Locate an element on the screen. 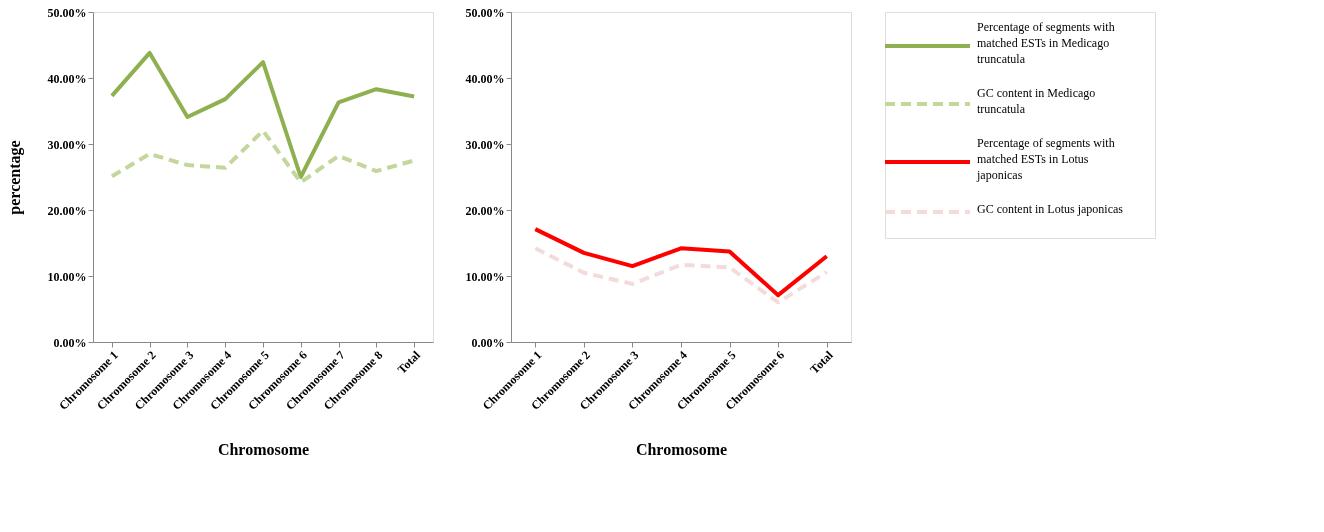 This screenshot has width=1324, height=532. text: GC content in Lotus japonicas is located at coordinates (1050, 209).